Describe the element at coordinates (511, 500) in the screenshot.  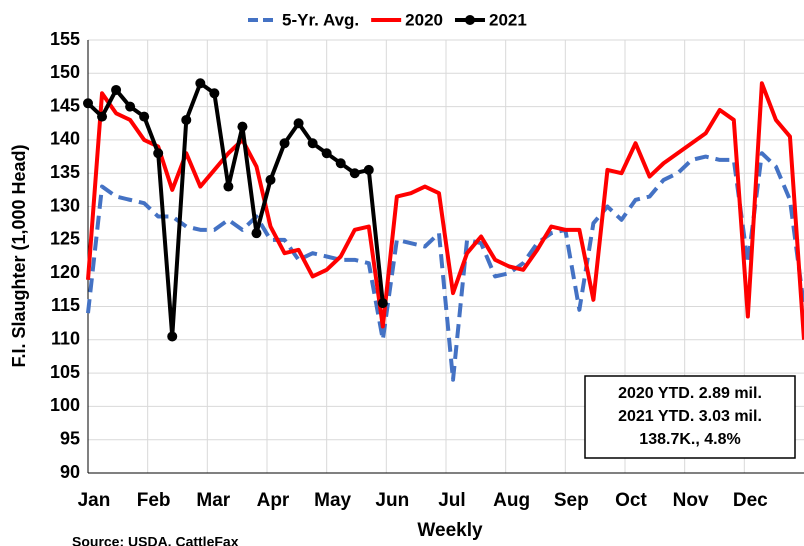
I see `x-tick-label: Aug` at that location.